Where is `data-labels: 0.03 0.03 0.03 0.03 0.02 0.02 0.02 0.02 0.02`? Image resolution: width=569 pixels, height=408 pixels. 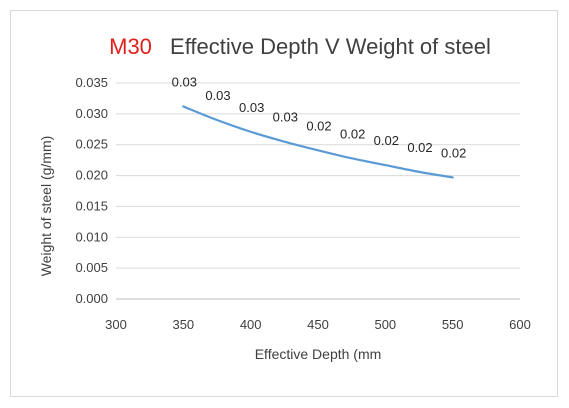
data-labels: 0.03 0.03 0.03 0.03 0.02 0.02 0.02 0.02 0.02 is located at coordinates (319, 117).